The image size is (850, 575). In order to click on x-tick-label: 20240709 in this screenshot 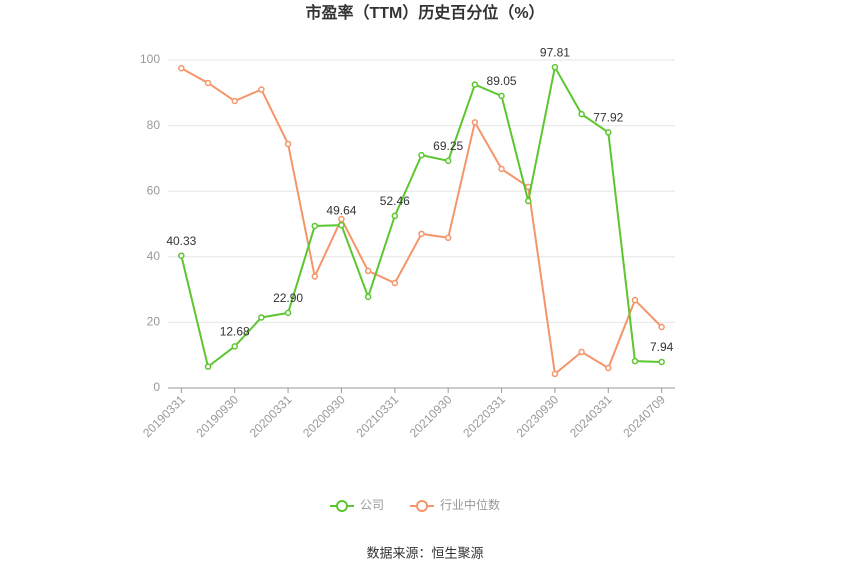, I will do `click(644, 416)`.